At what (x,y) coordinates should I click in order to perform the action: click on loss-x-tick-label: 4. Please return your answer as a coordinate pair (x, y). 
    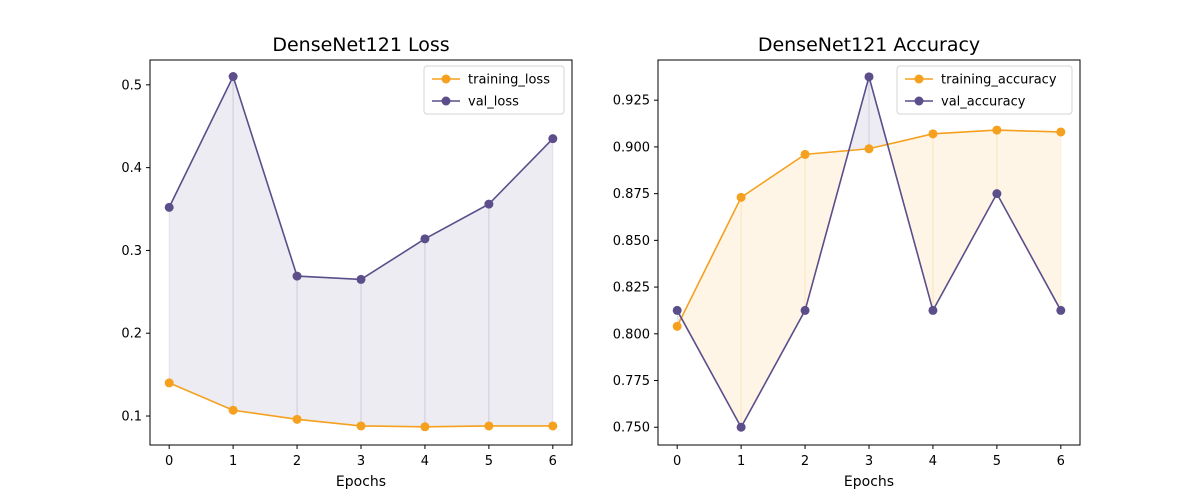
    Looking at the image, I should click on (425, 461).